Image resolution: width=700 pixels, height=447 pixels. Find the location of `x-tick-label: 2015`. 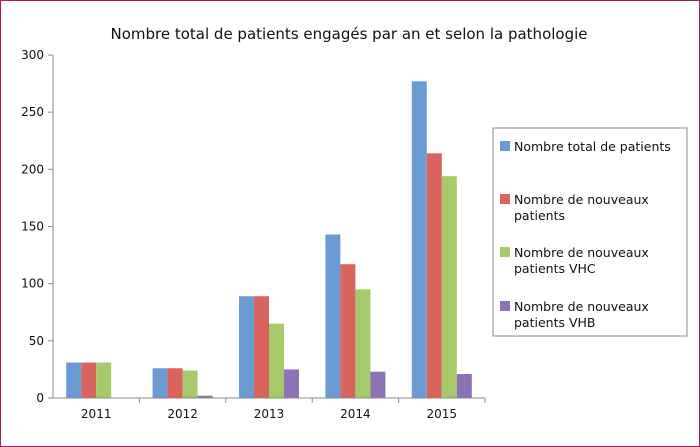

x-tick-label: 2015 is located at coordinates (442, 414).